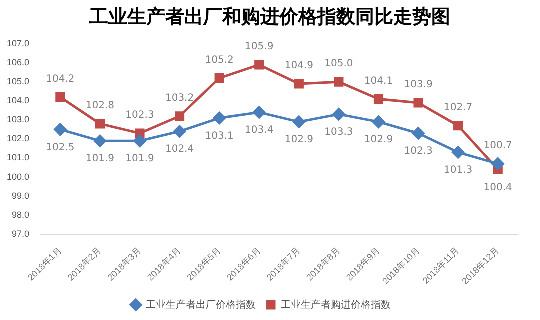 This screenshot has height=320, width=540. I want to click on y-tick-label: 101.0, so click(18, 157).